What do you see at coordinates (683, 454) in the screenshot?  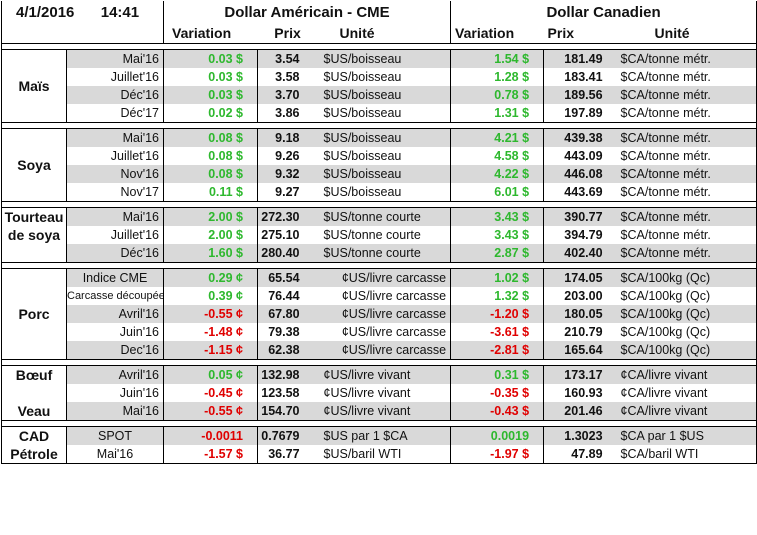 I see `ca-unit-cell: $CA/baril WTI` at bounding box center [683, 454].